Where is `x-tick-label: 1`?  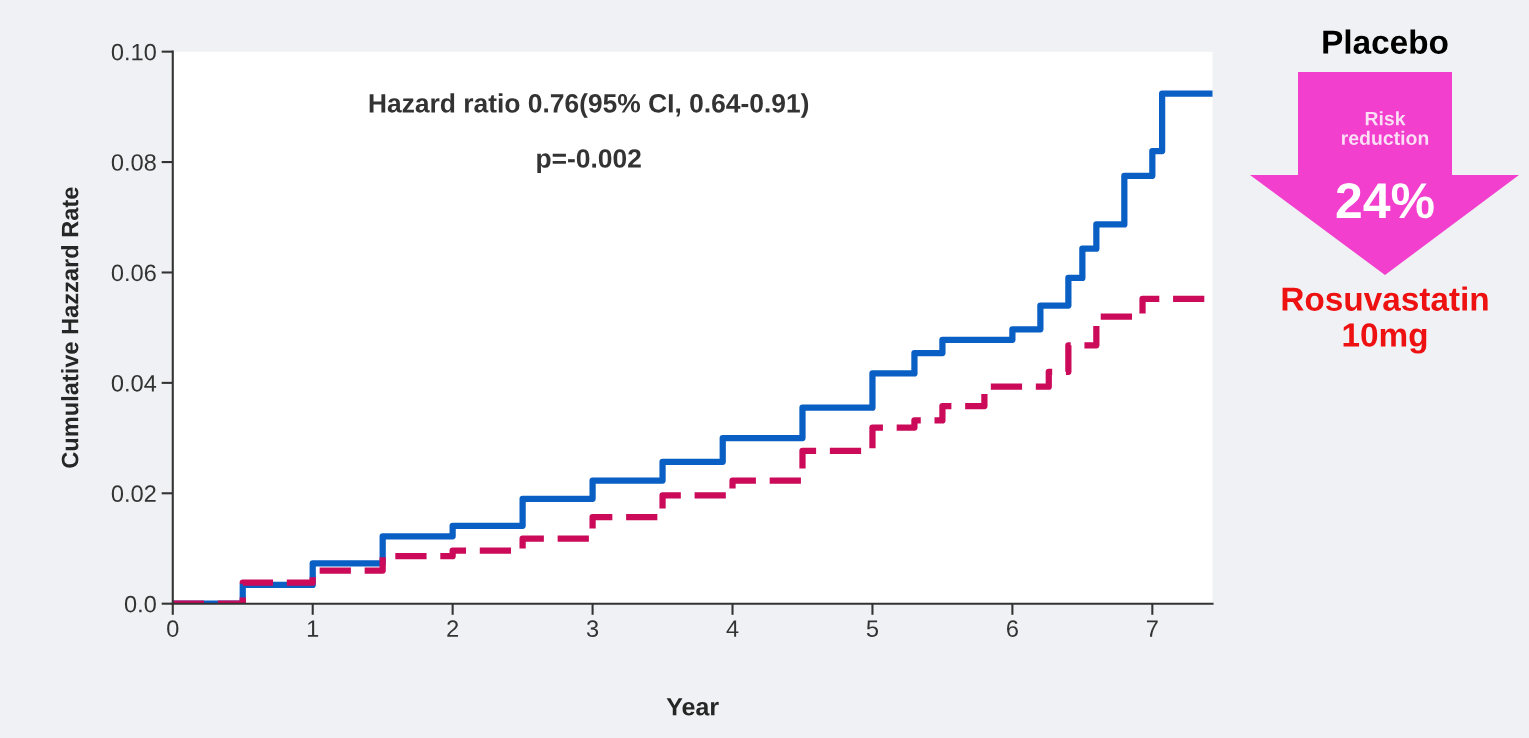 x-tick-label: 1 is located at coordinates (313, 628).